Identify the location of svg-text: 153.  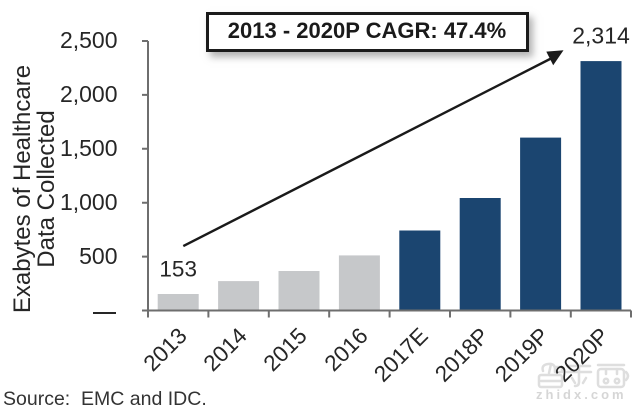
(178, 269).